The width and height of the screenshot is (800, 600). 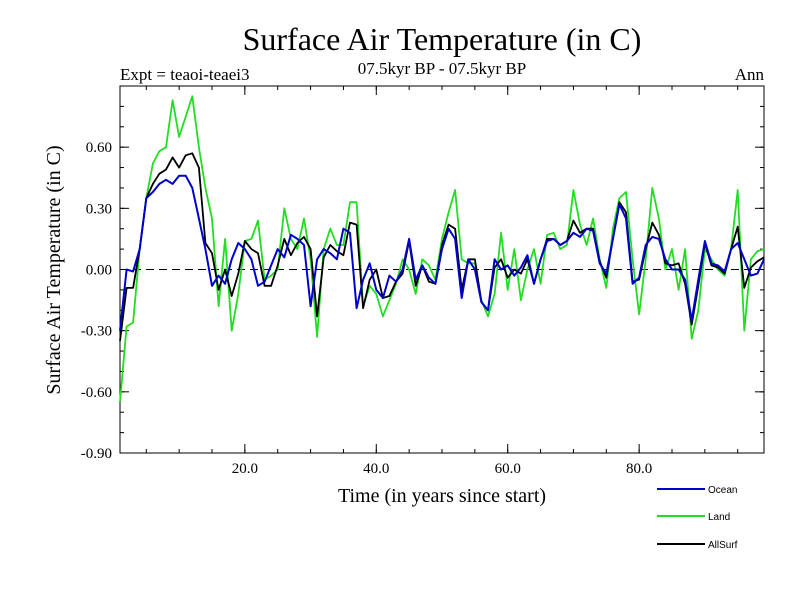 I want to click on y-tick-label: -0.60, so click(x=96, y=393).